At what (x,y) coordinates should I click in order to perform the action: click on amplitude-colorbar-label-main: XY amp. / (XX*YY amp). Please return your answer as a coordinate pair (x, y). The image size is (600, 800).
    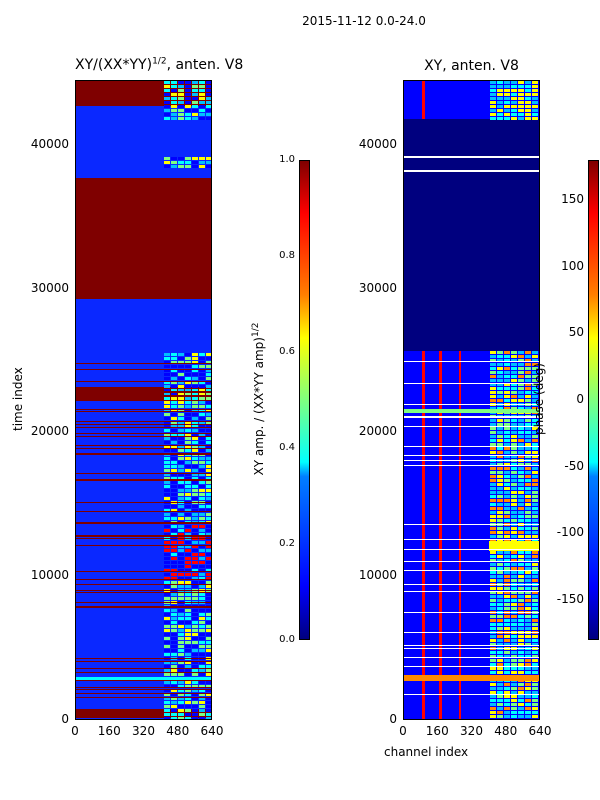
    Looking at the image, I should click on (259, 406).